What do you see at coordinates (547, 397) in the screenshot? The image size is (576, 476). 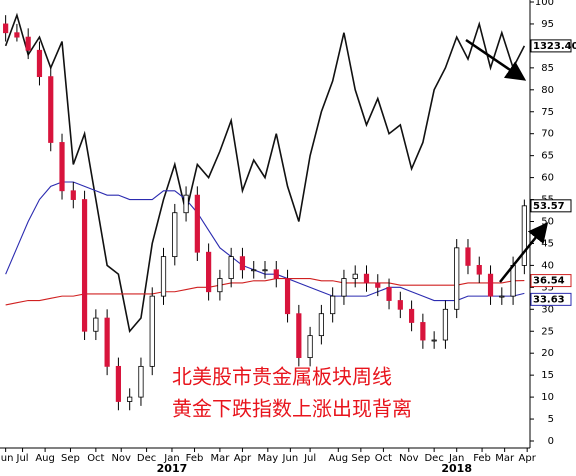 I see `y-tick-label: 10` at bounding box center [547, 397].